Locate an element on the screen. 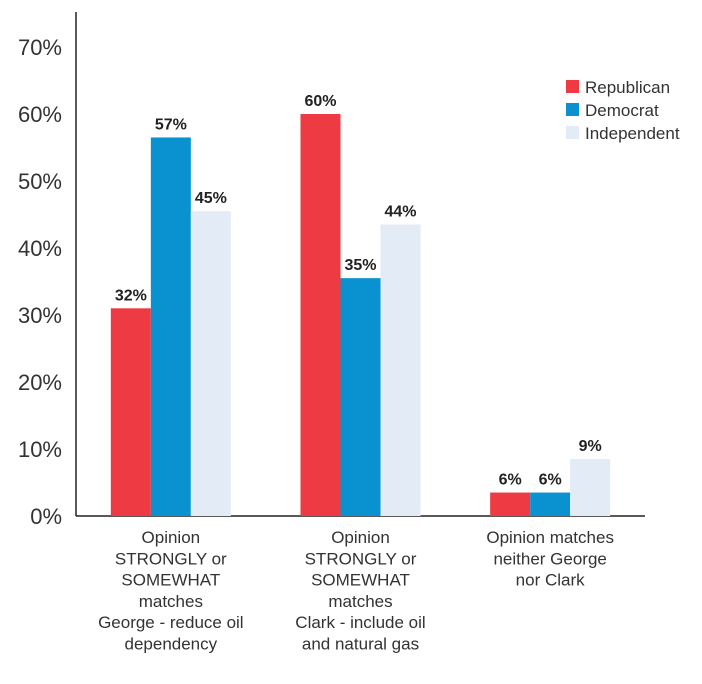 Image resolution: width=702 pixels, height=684 pixels. legend-swatch-independent is located at coordinates (572, 132).